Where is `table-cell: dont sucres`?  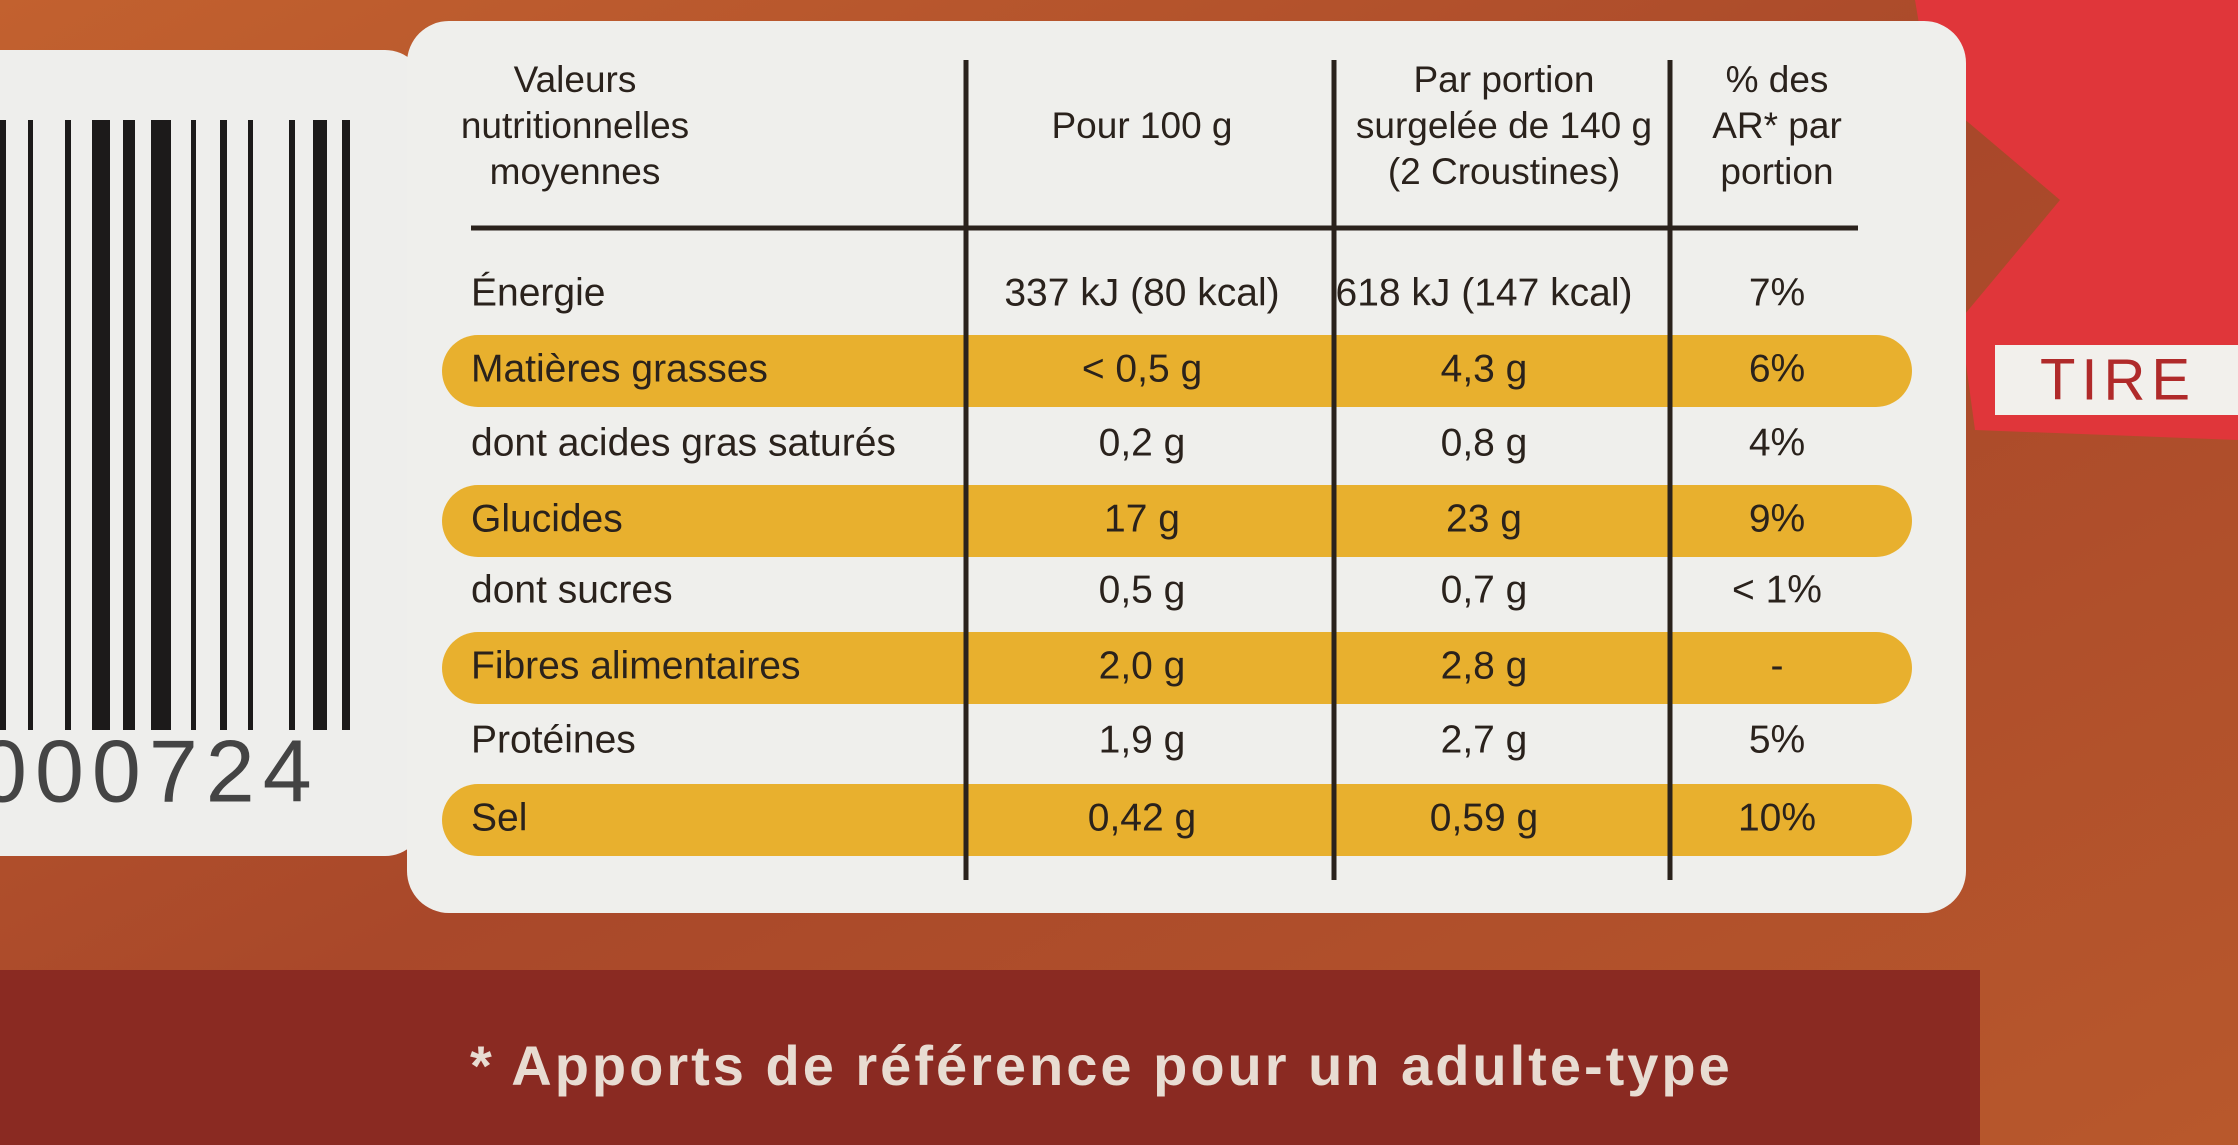 table-cell: dont sucres is located at coordinates (572, 589).